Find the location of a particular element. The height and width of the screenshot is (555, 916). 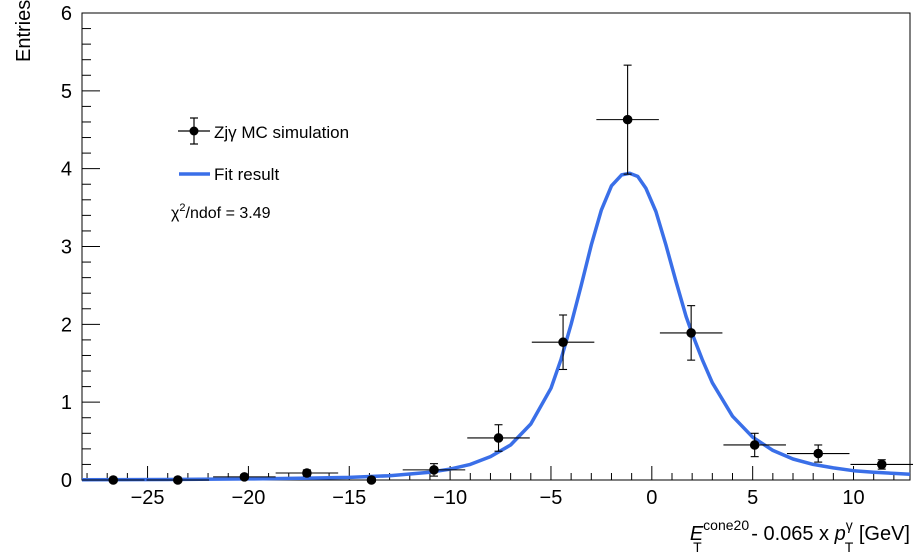

legend-marker-points is located at coordinates (194, 131).